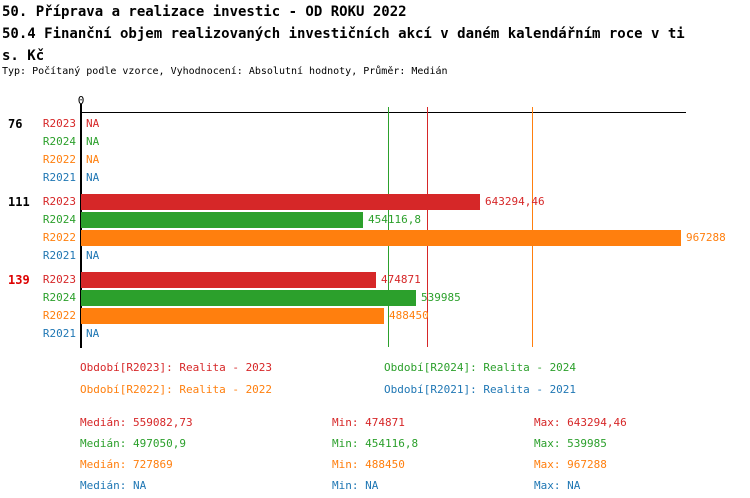 Image resolution: width=750 pixels, height=498 pixels. Describe the element at coordinates (409, 315) in the screenshot. I see `bar-value-label: 488450` at that location.